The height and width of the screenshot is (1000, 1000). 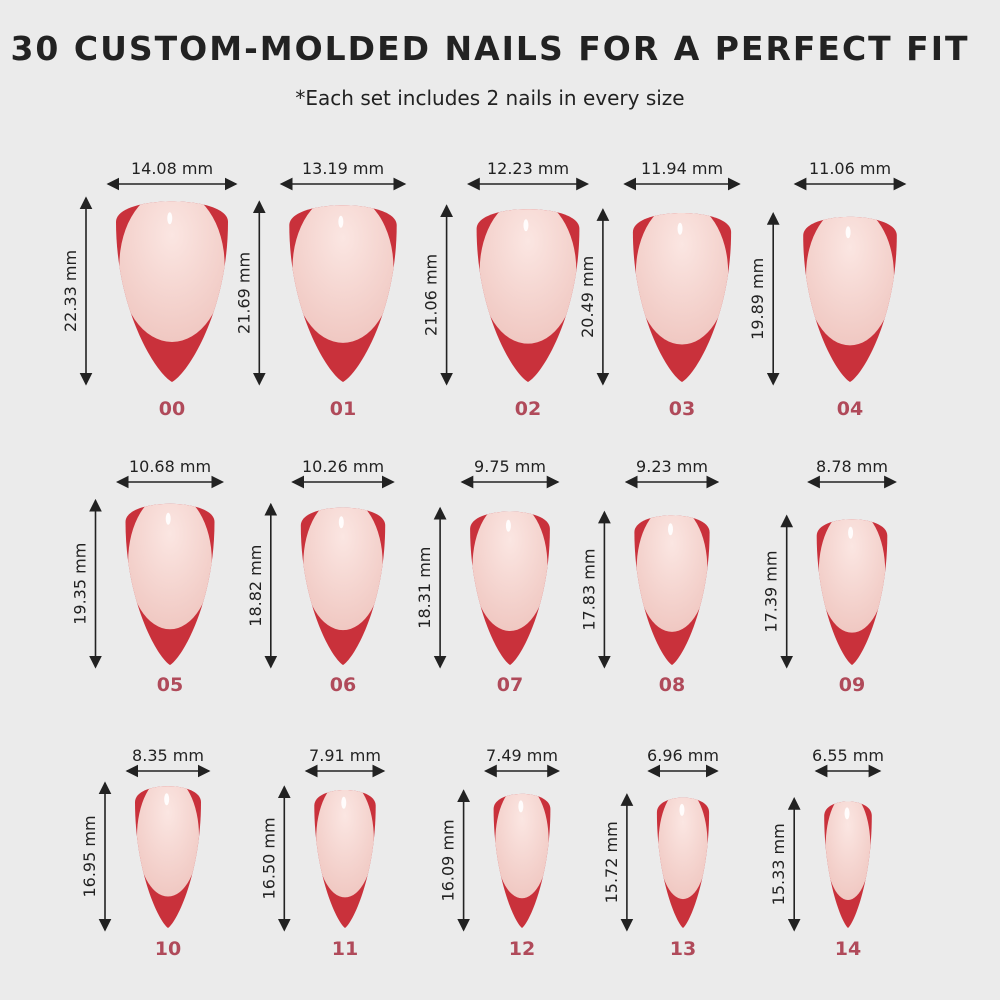 I want to click on height-label: 21.06 mm, so click(x=431, y=295).